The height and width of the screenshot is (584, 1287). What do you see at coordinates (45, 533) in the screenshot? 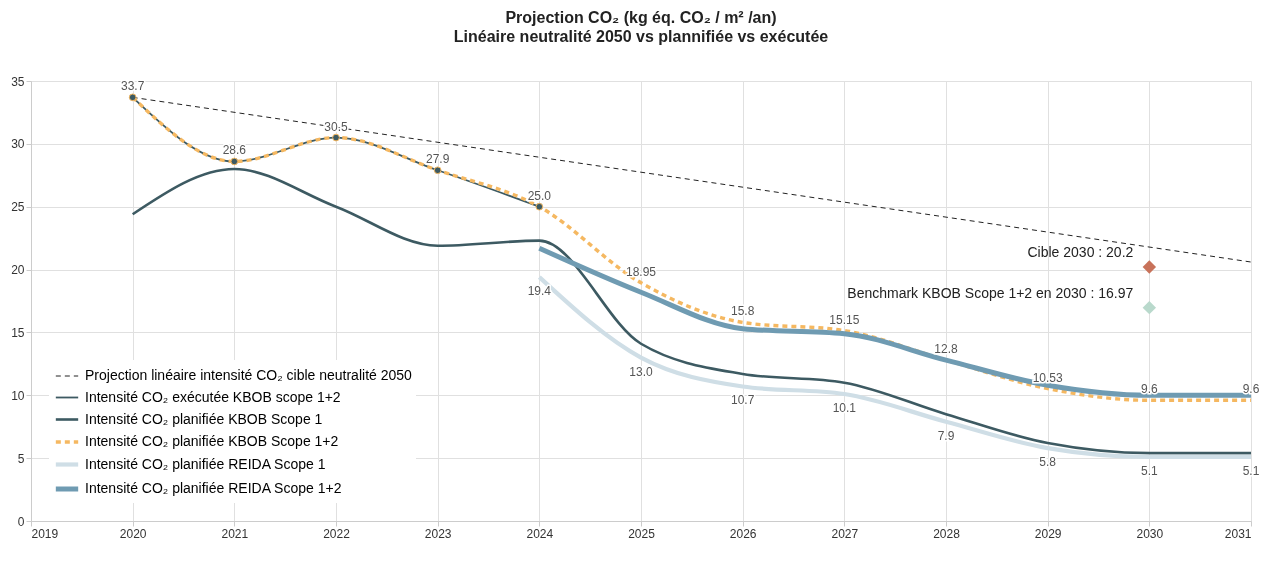
I see `x-tick-label: 2019` at bounding box center [45, 533].